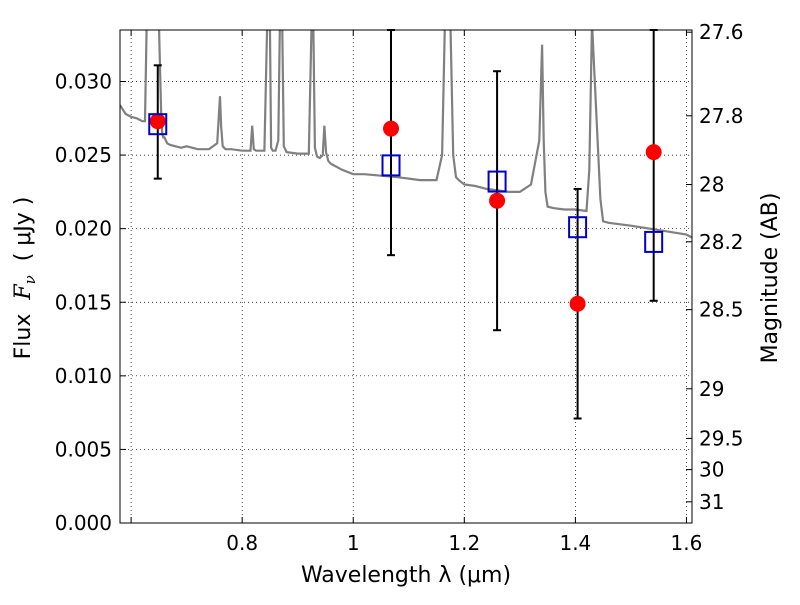 Image resolution: width=800 pixels, height=605 pixels. What do you see at coordinates (83, 302) in the screenshot?
I see `y-tick-label: 0.015` at bounding box center [83, 302].